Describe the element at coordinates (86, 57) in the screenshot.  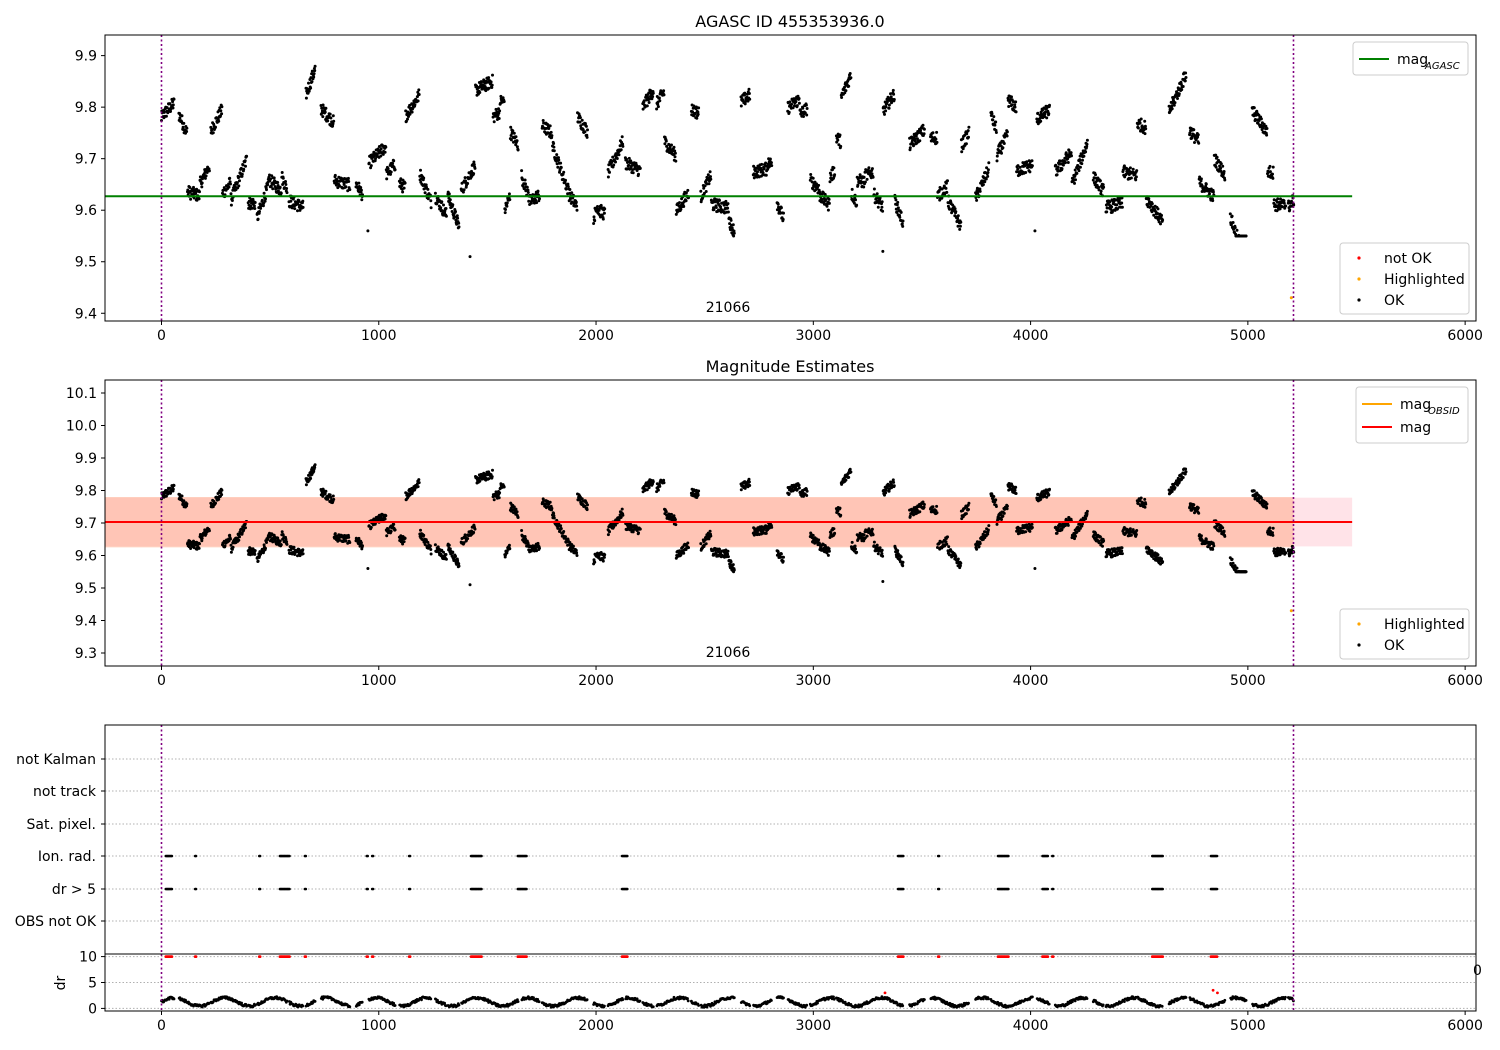
I see `y-tick-label: 9.9` at that location.